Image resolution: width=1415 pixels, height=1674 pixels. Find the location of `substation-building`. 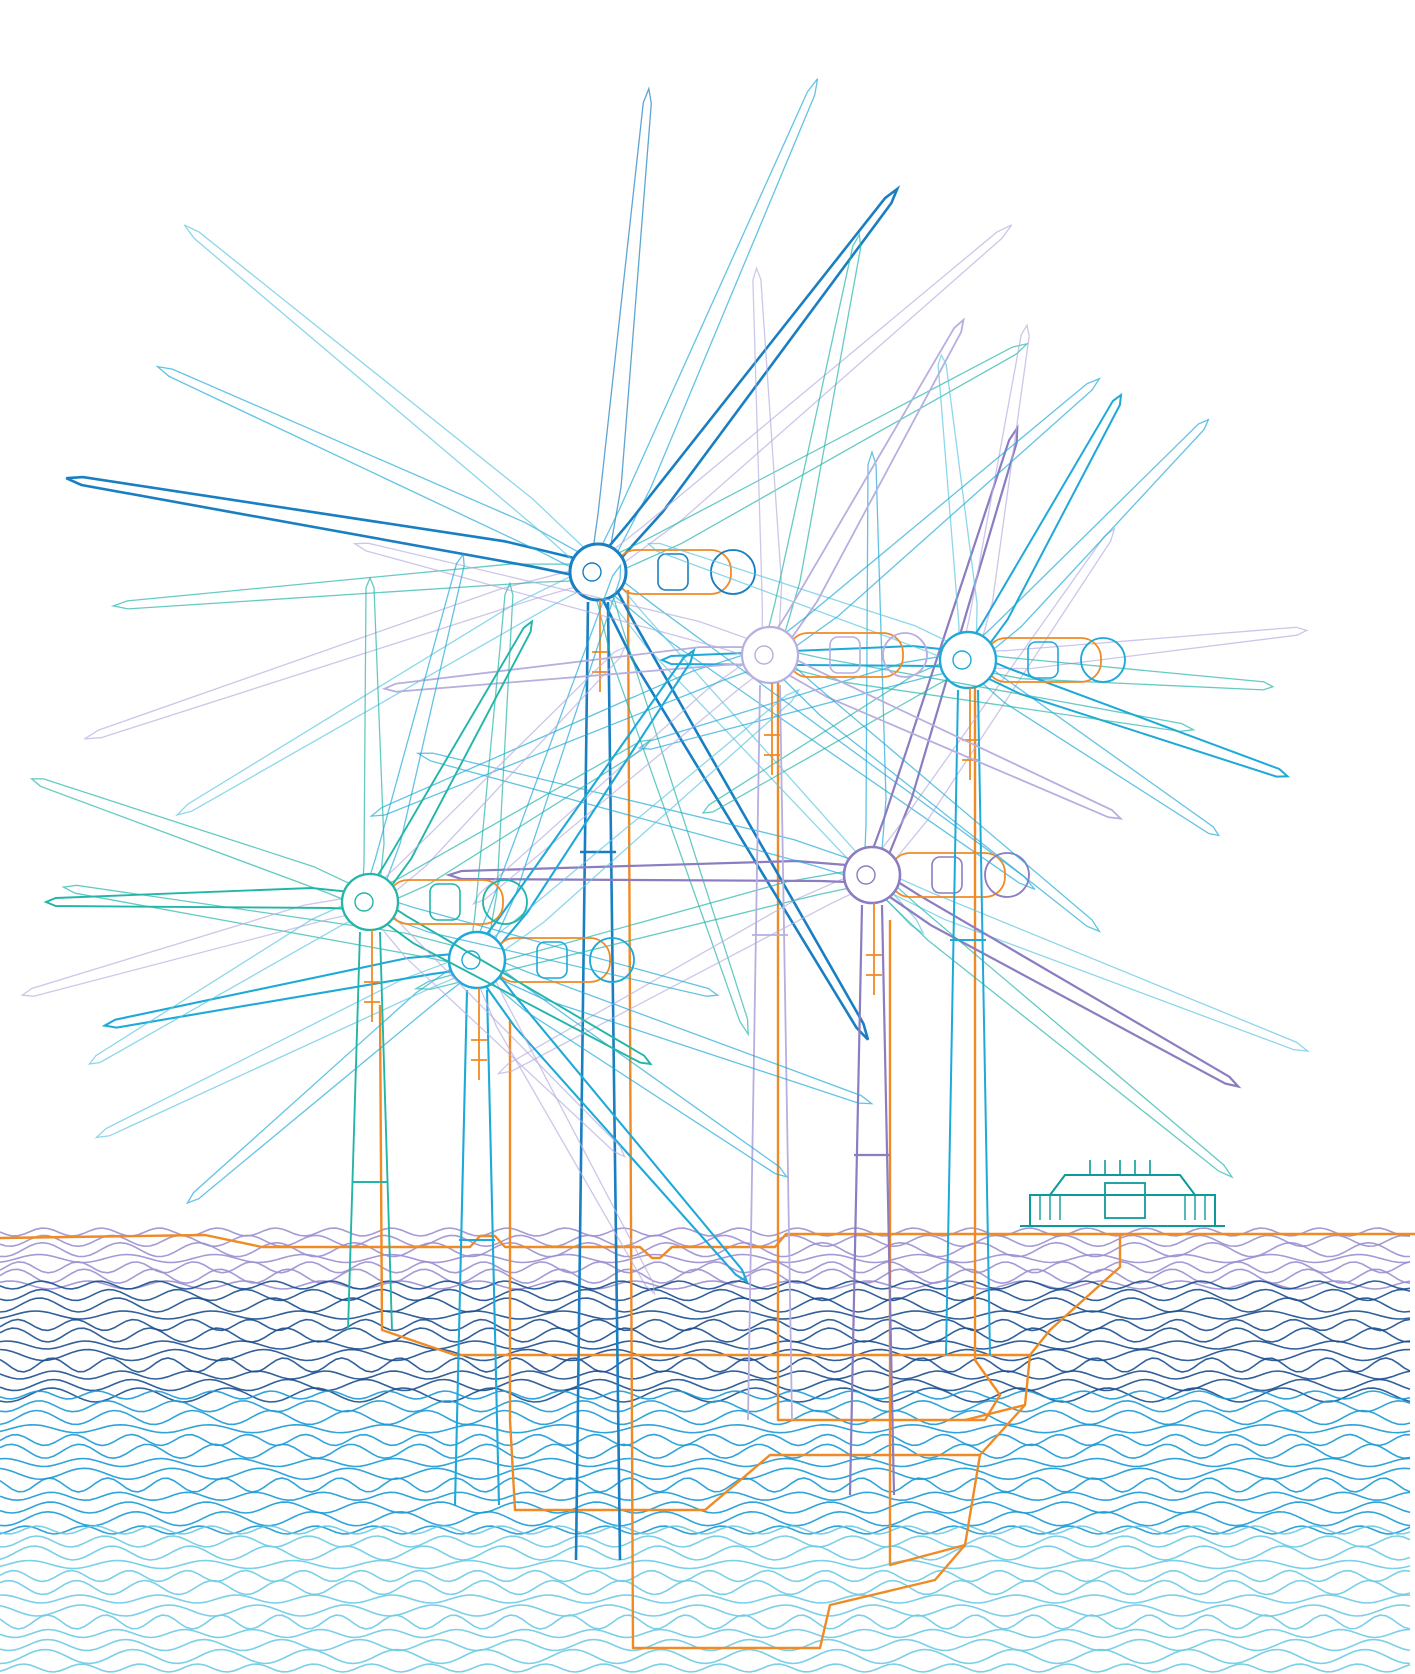

substation-building is located at coordinates (1125, 1200).